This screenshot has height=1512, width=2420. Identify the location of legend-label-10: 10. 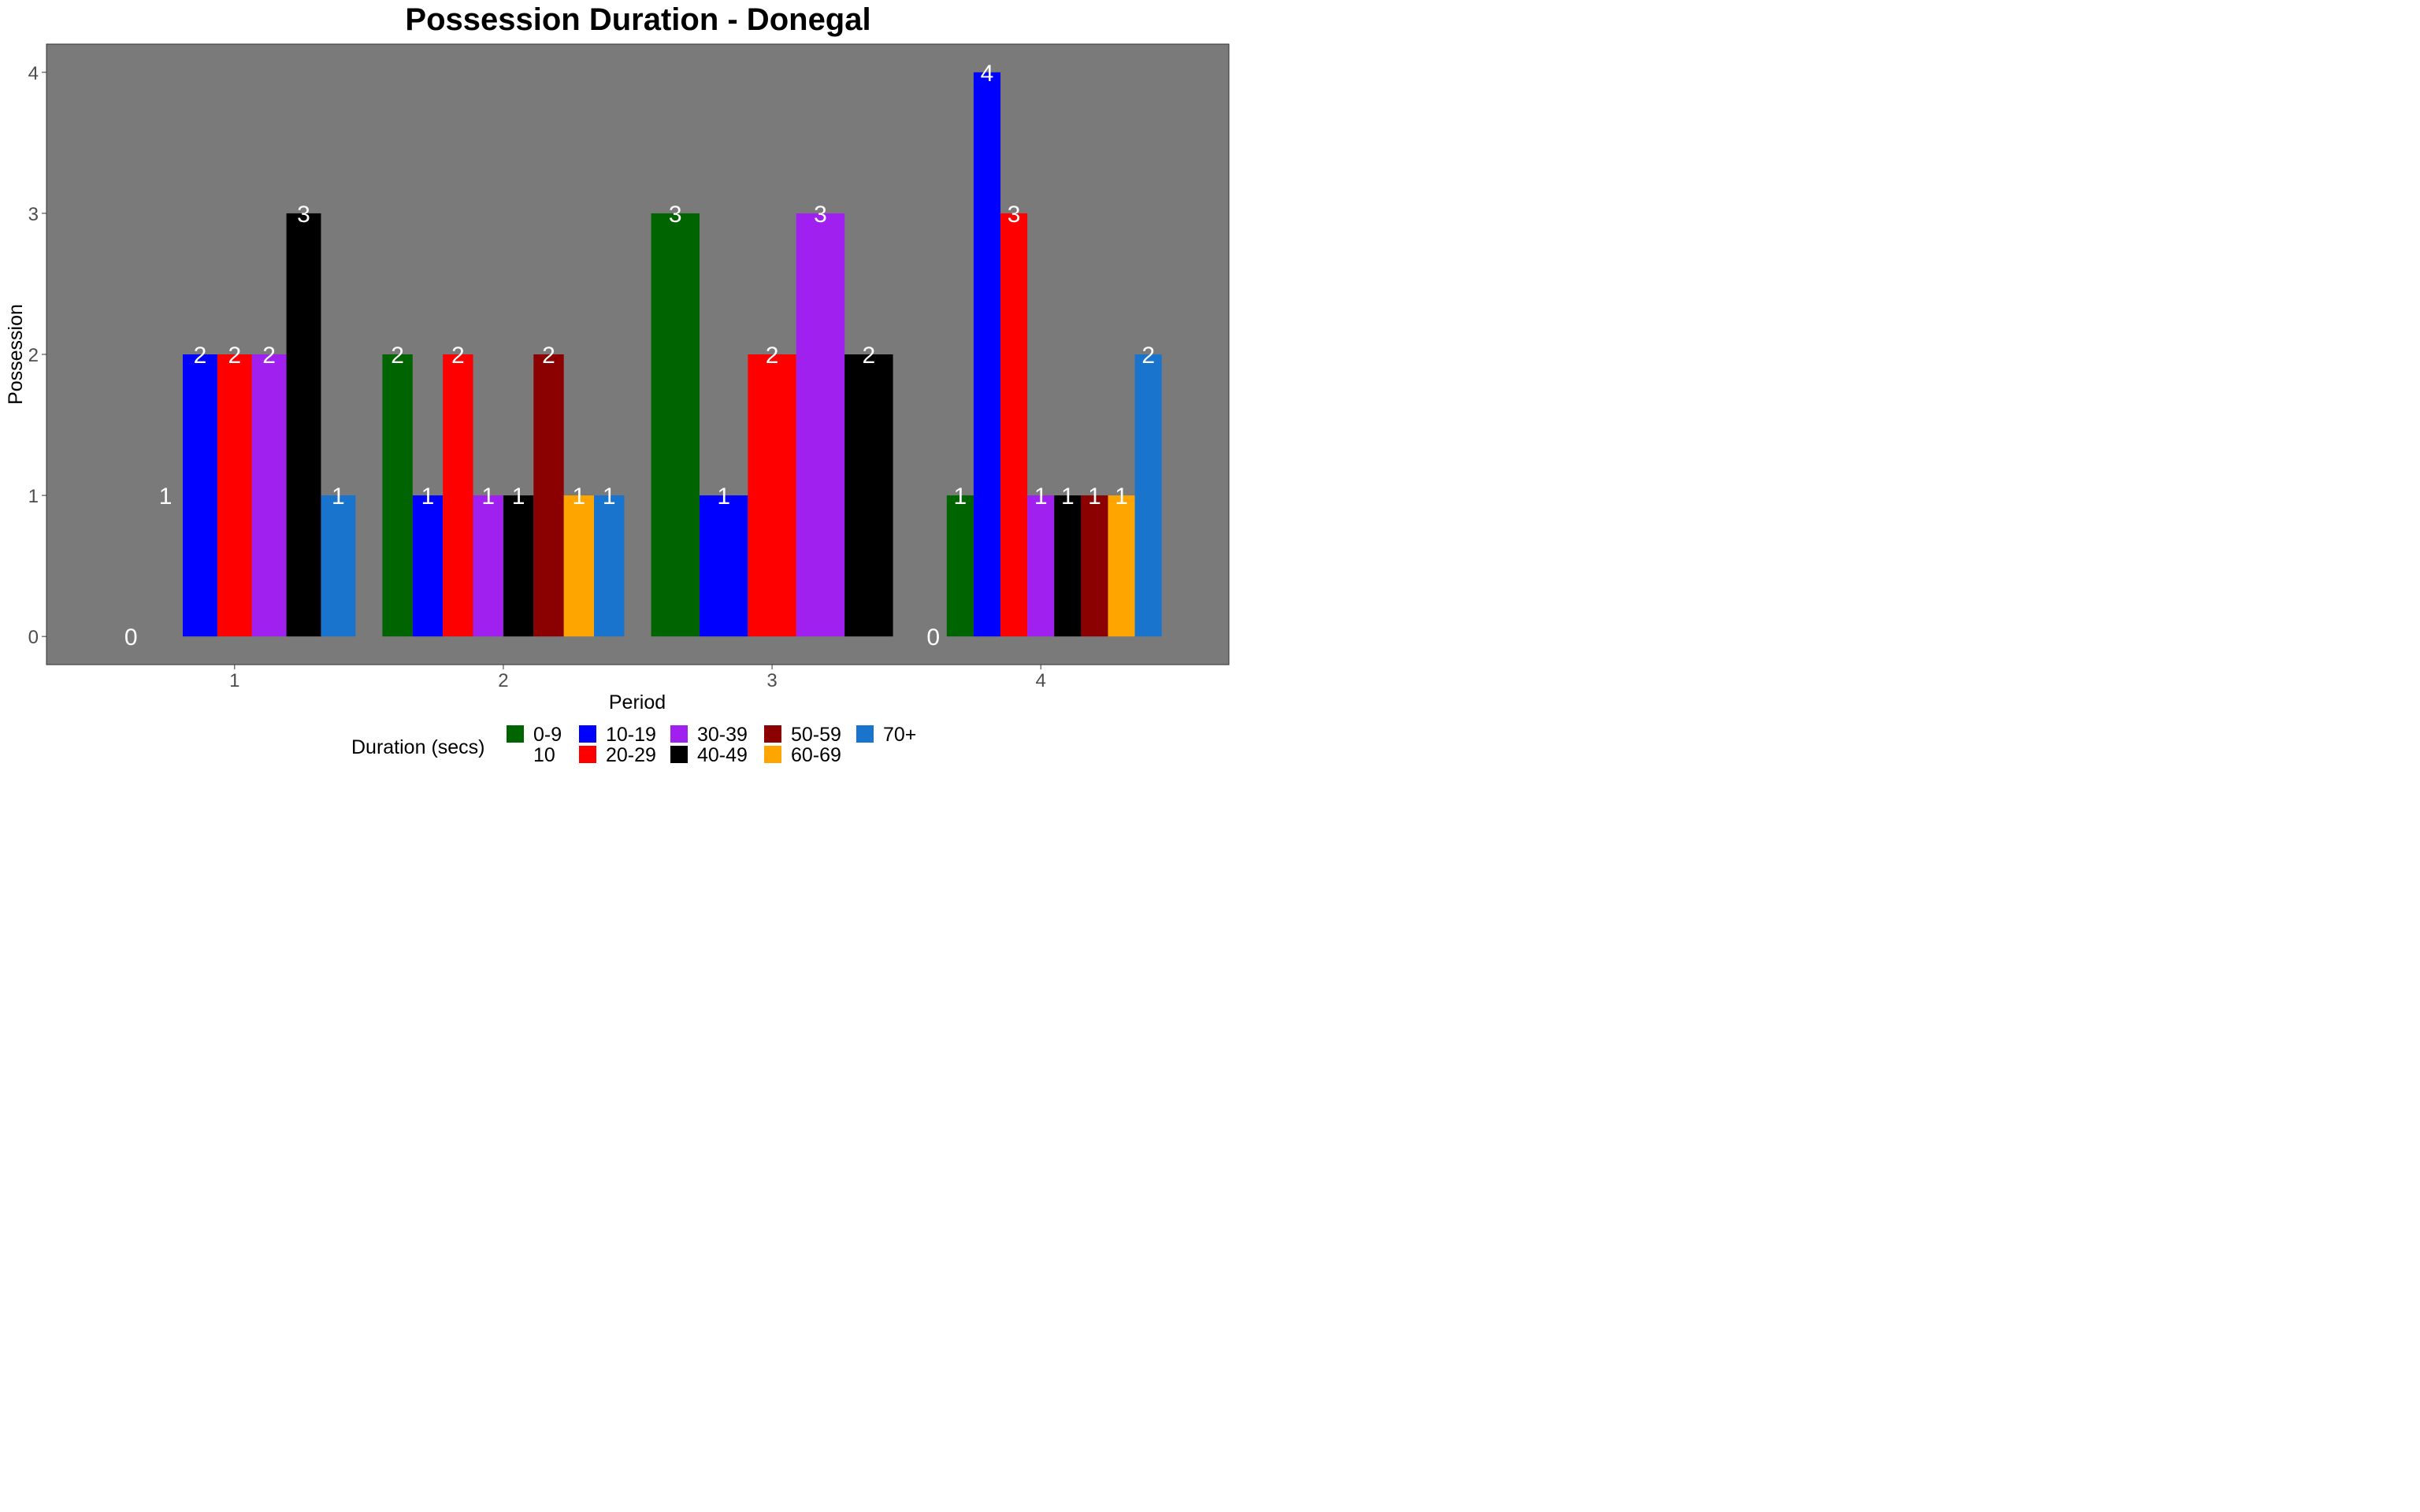
(544, 755).